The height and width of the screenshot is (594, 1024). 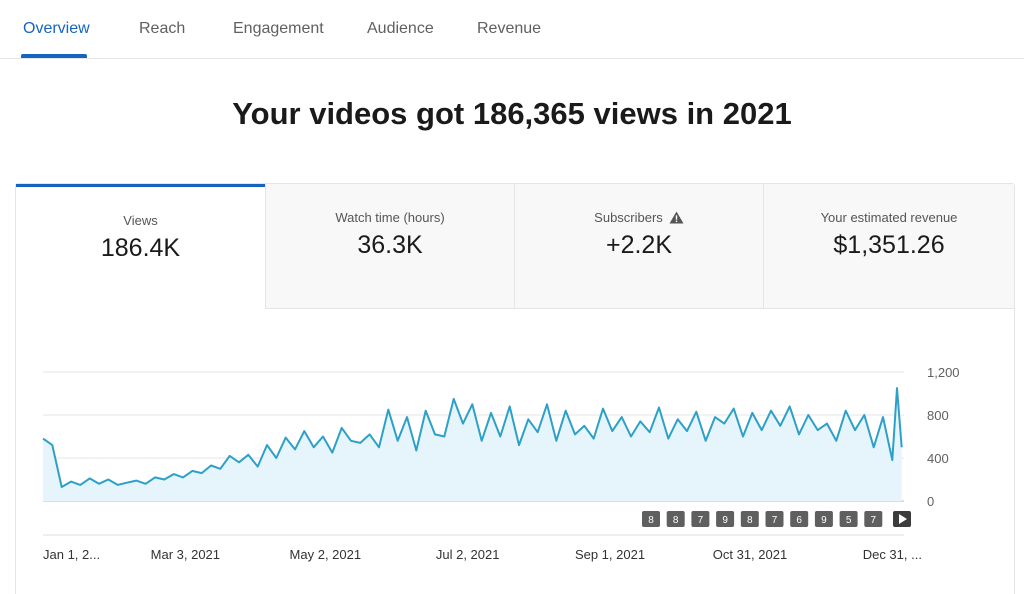 What do you see at coordinates (628, 217) in the screenshot?
I see `metric-label: Subscribers` at bounding box center [628, 217].